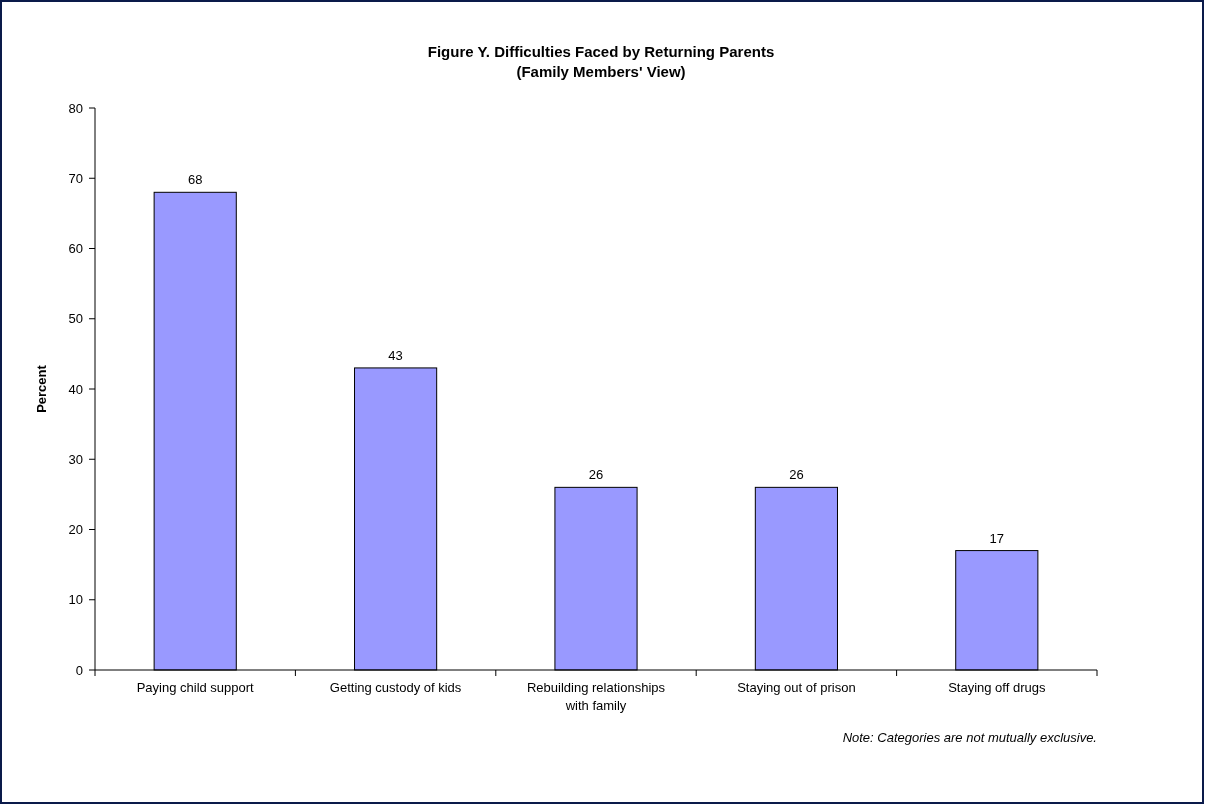 This screenshot has height=805, width=1205. What do you see at coordinates (395, 355) in the screenshot?
I see `data-label: 43` at bounding box center [395, 355].